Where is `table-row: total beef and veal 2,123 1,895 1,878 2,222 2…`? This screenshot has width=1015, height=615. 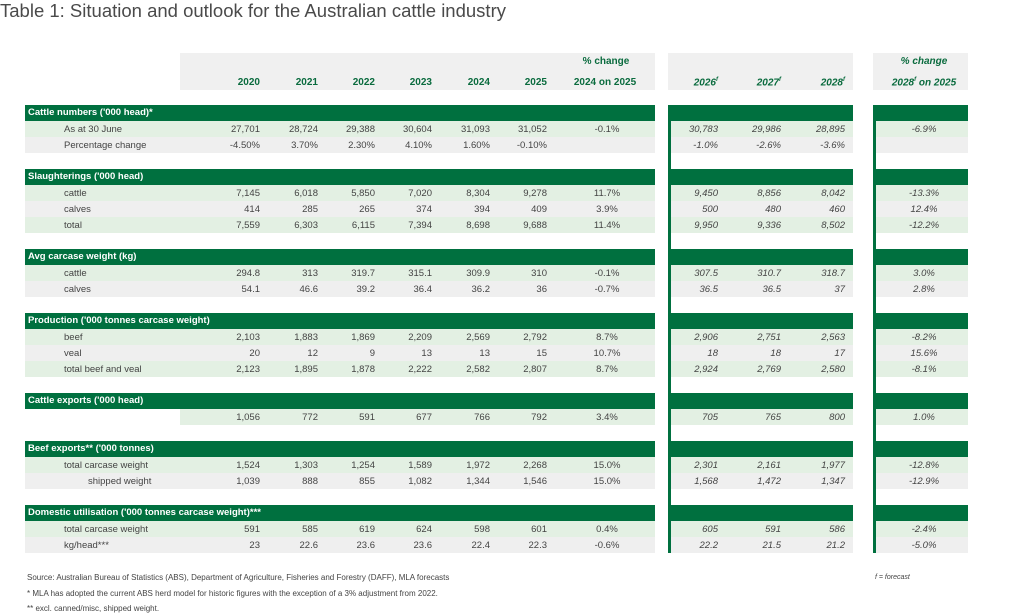
table-row: total beef and veal 2,123 1,895 1,878 2,222 2… is located at coordinates (340, 369).